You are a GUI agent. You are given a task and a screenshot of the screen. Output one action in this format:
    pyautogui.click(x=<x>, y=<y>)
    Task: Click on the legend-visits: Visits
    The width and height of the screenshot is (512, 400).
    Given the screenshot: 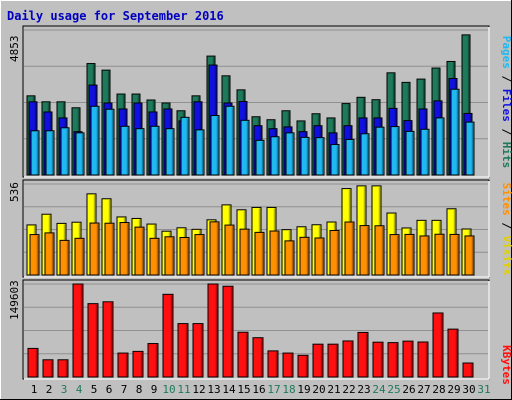 What is the action you would take?
    pyautogui.click(x=506, y=256)
    